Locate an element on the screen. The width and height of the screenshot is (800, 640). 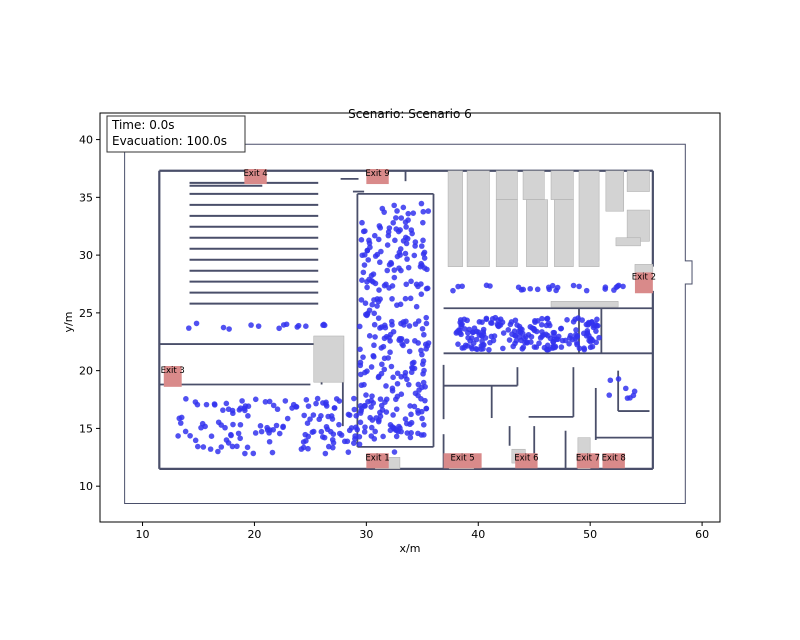
exit-label: Exit 4 is located at coordinates (255, 174).